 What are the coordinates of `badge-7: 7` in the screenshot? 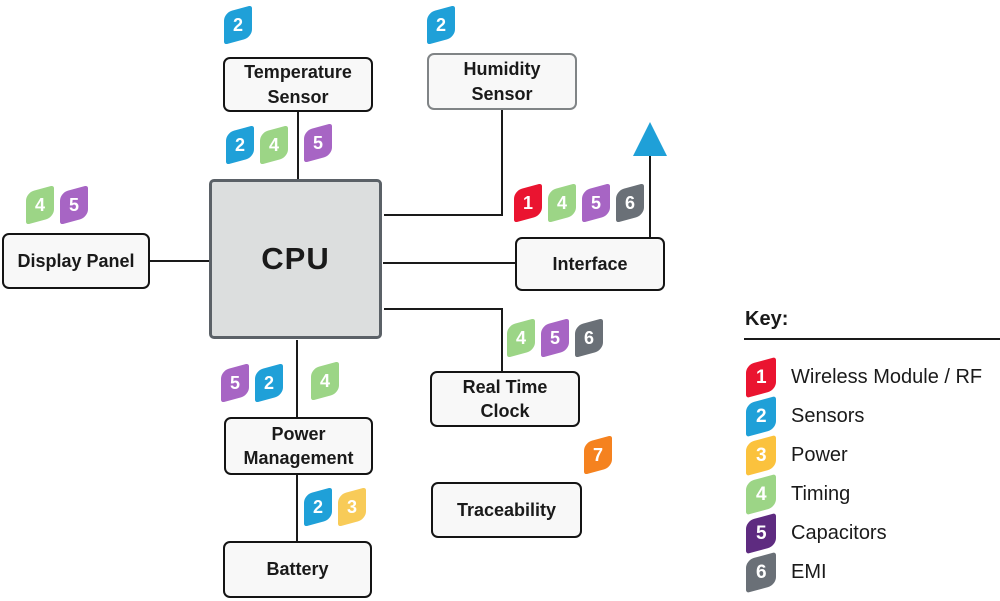 It's located at (598, 455).